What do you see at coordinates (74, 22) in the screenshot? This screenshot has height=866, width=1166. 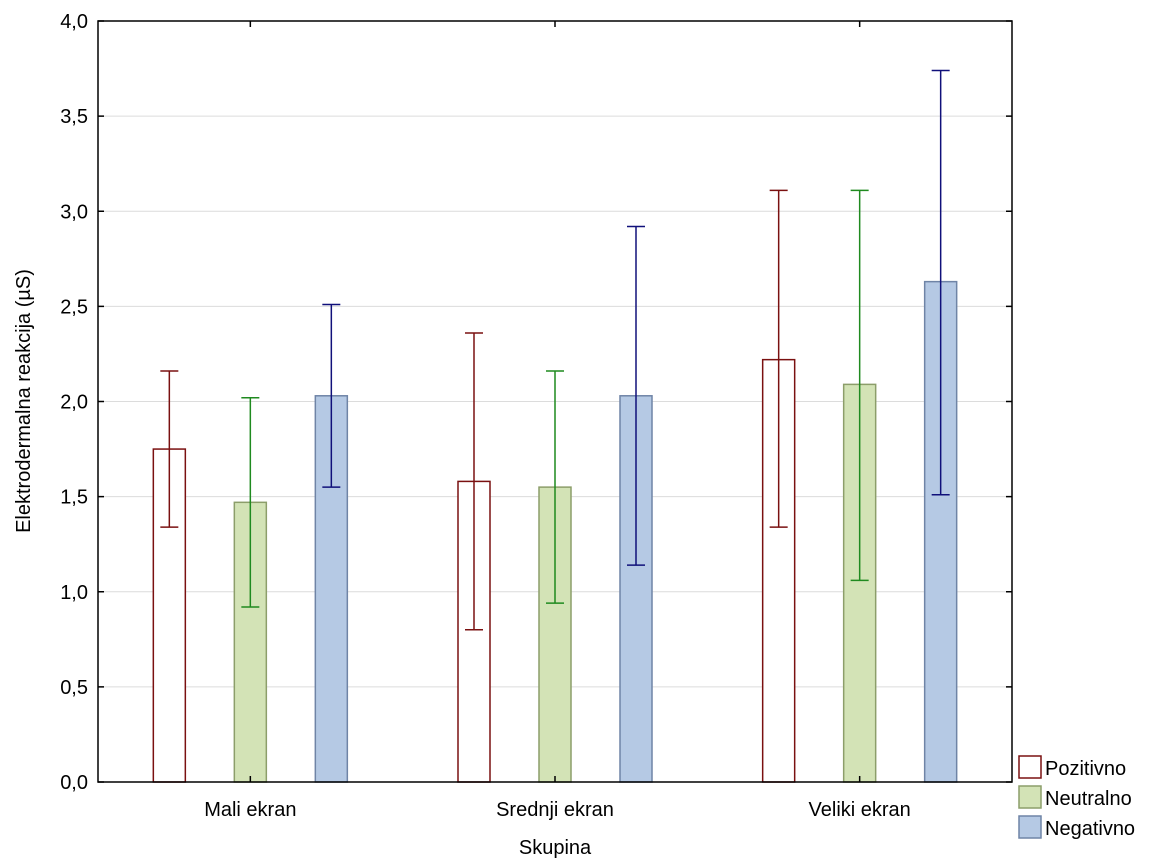 I see `y-tick-label: 4,0` at bounding box center [74, 22].